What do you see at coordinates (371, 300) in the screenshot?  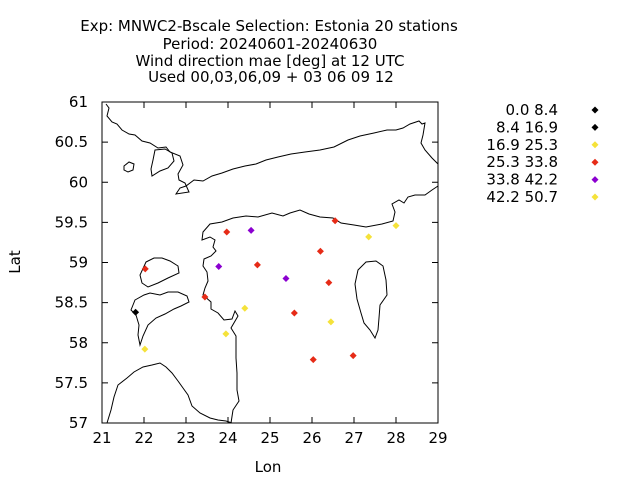 I see `lake-peipus` at bounding box center [371, 300].